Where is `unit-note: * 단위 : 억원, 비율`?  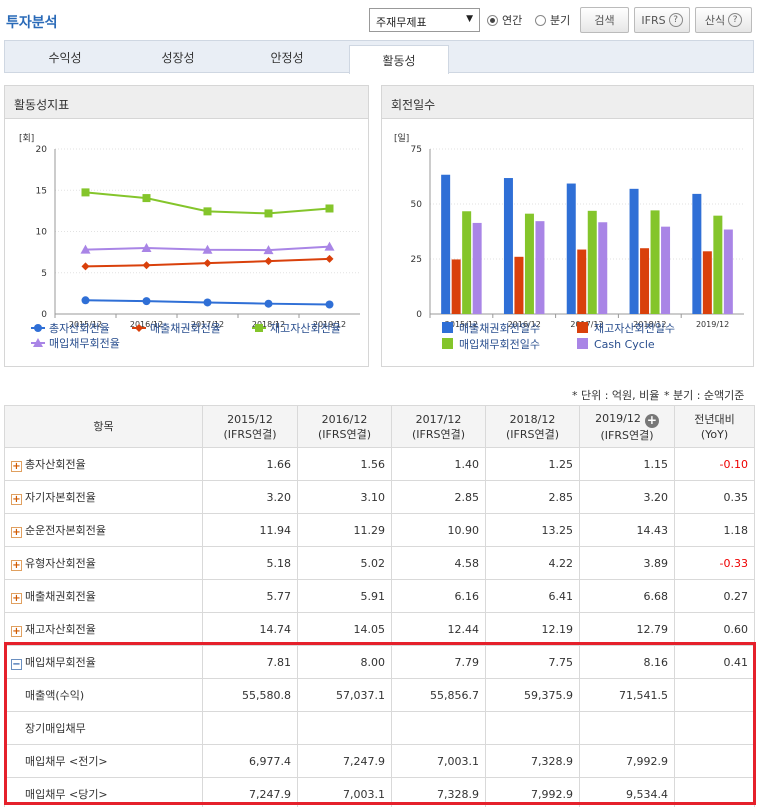 unit-note: * 단위 : 억원, 비율 is located at coordinates (616, 395).